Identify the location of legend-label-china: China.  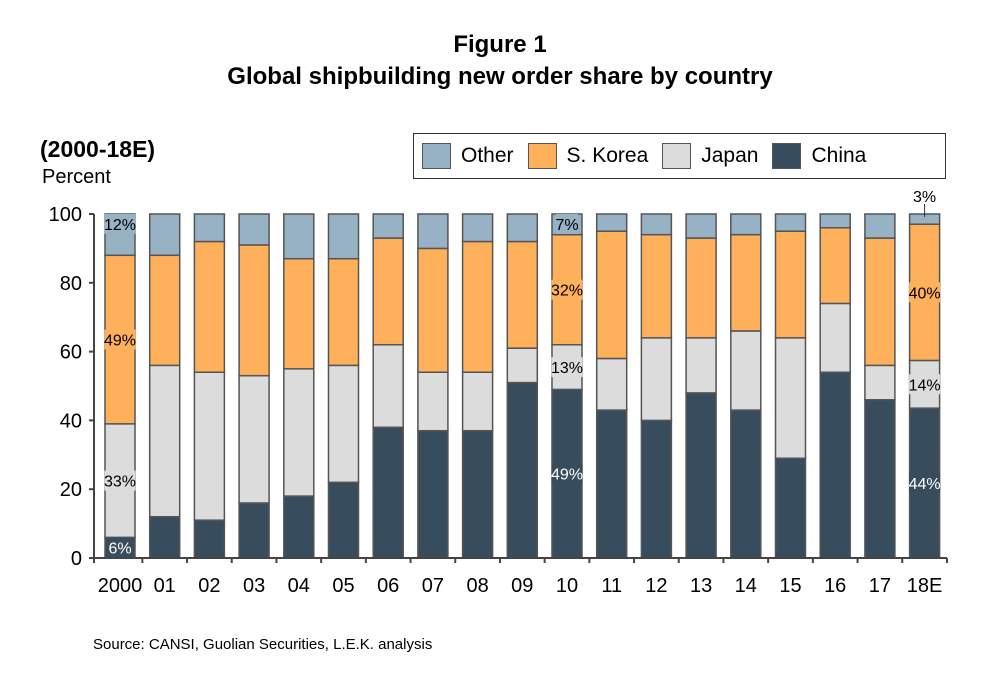
(839, 155).